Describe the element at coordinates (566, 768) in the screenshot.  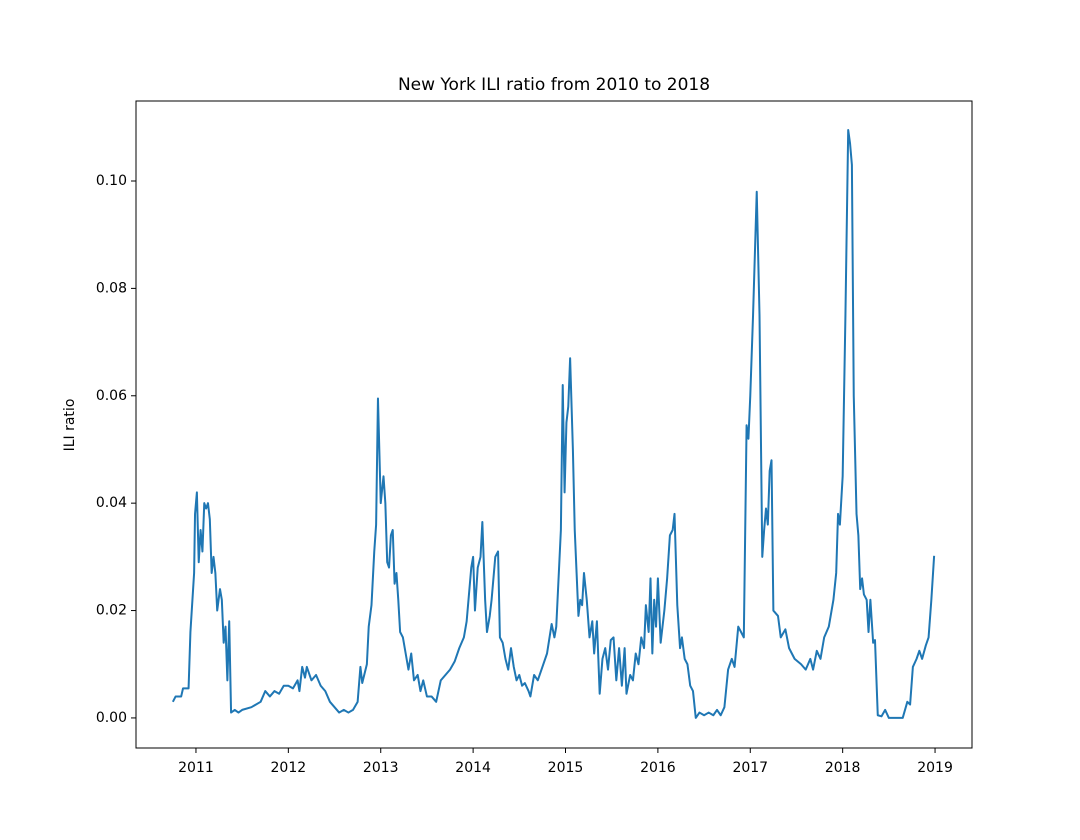
I see `x-tick-label: 2015` at that location.